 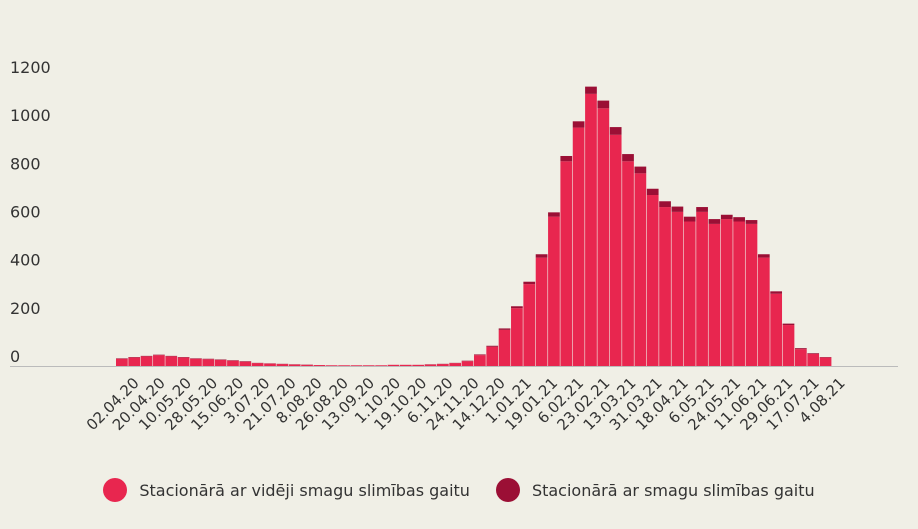 I want to click on legend-swatch-moderate, so click(x=115, y=490).